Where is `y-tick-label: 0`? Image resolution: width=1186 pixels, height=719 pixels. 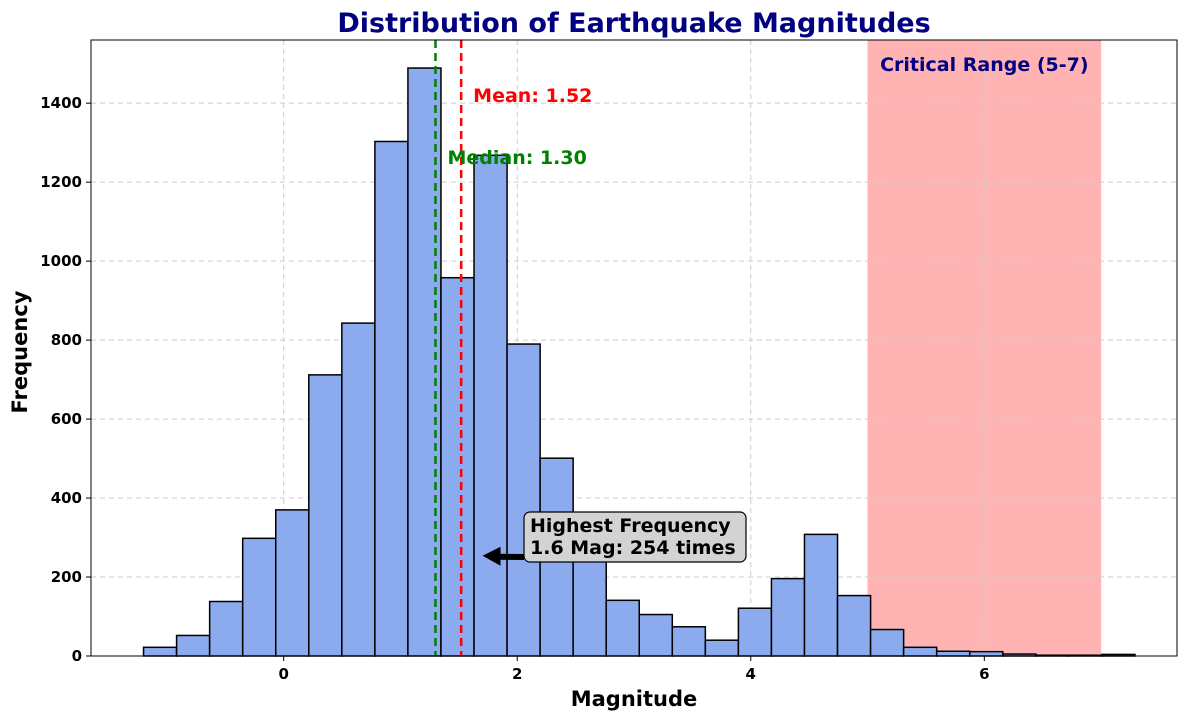 y-tick-label: 0 is located at coordinates (77, 656).